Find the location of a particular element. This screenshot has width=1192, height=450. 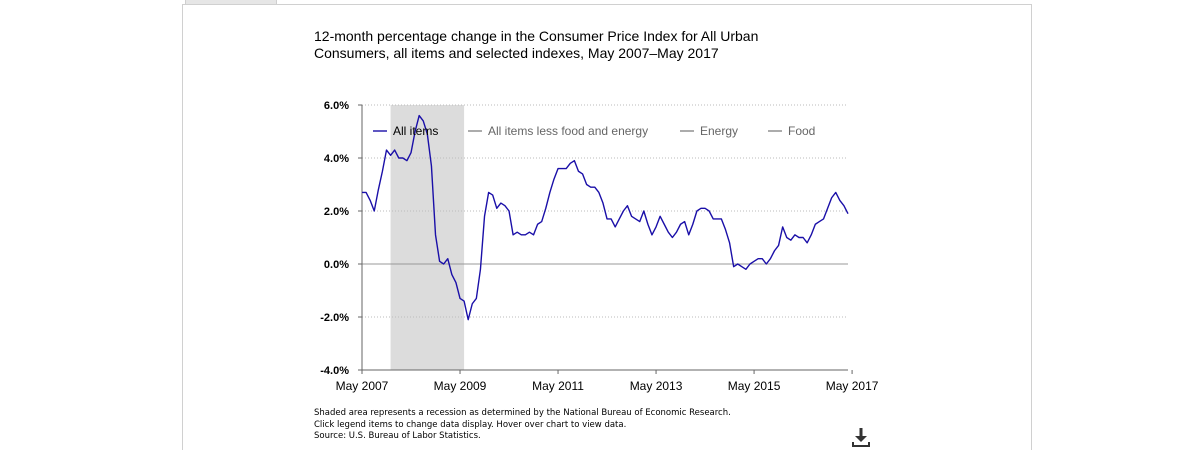

legend-item-all-items-less-food-and-energy: All items less food and energy is located at coordinates (558, 131).